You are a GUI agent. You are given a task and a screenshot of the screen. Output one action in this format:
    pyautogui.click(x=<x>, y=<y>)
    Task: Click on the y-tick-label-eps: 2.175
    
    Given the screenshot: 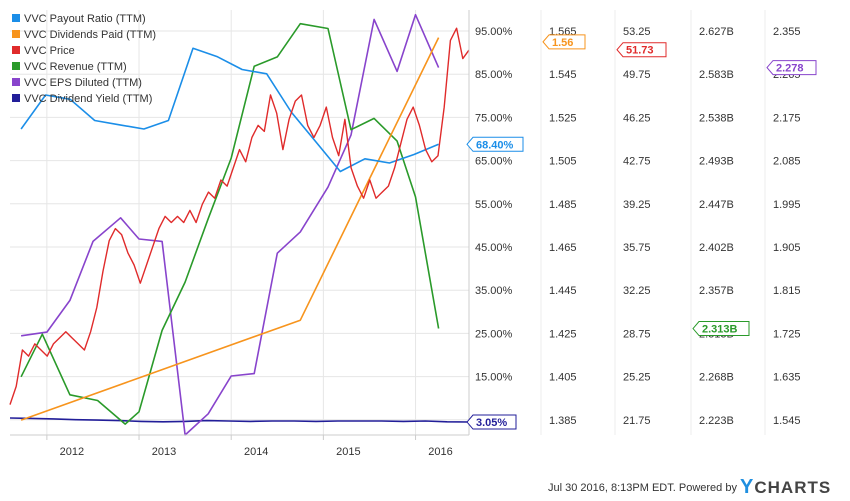 What is the action you would take?
    pyautogui.click(x=787, y=118)
    